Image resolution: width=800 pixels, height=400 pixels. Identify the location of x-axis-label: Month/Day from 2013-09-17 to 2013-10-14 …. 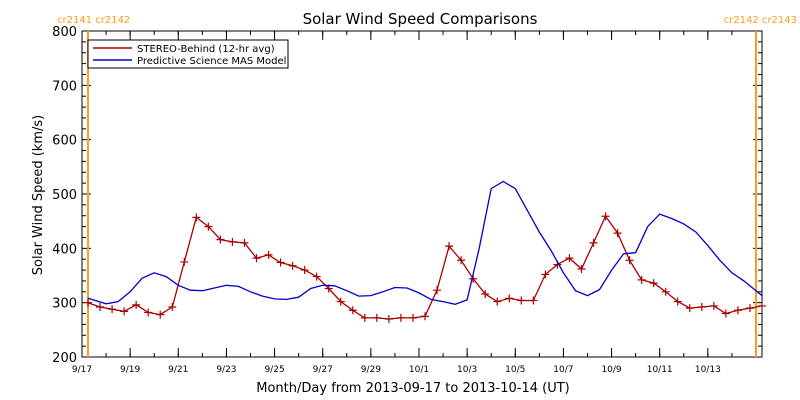
(412, 388).